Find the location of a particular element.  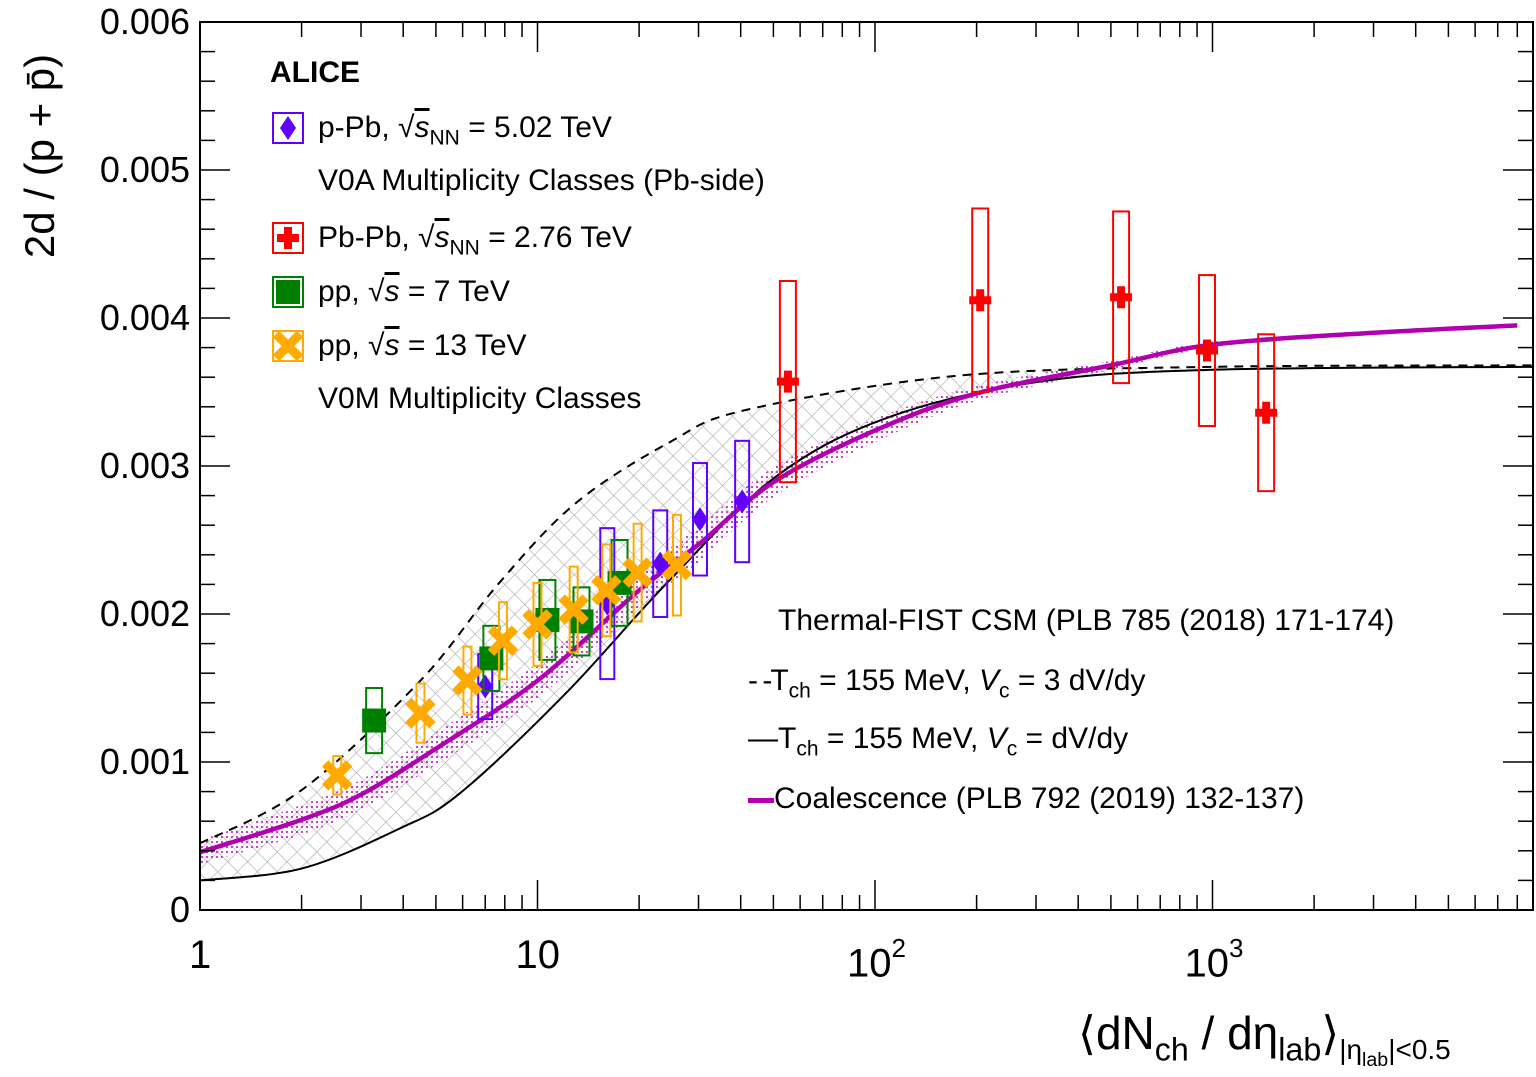

legend-csm-3: - -Tch = 155 MeV, Vc = 3 dV/dy is located at coordinates (947, 683).